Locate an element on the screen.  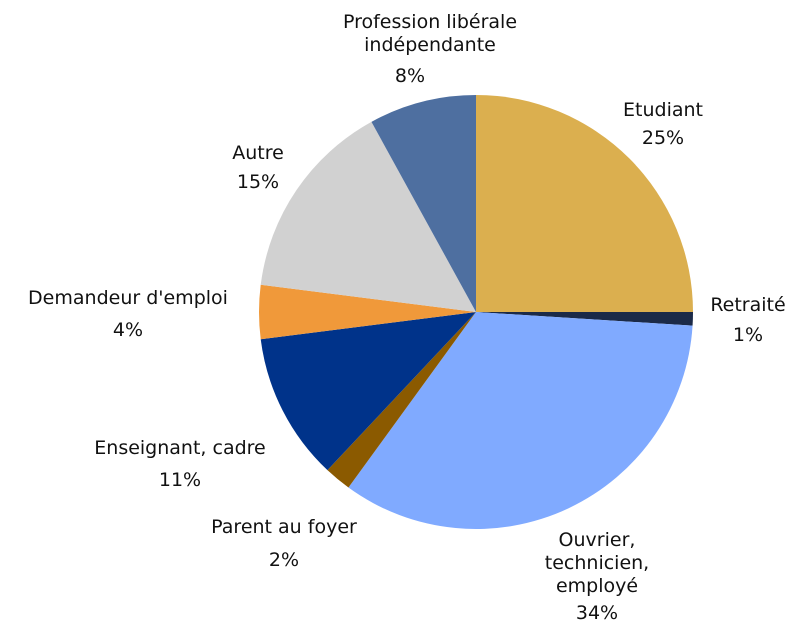
value-label: 2% is located at coordinates (284, 560).